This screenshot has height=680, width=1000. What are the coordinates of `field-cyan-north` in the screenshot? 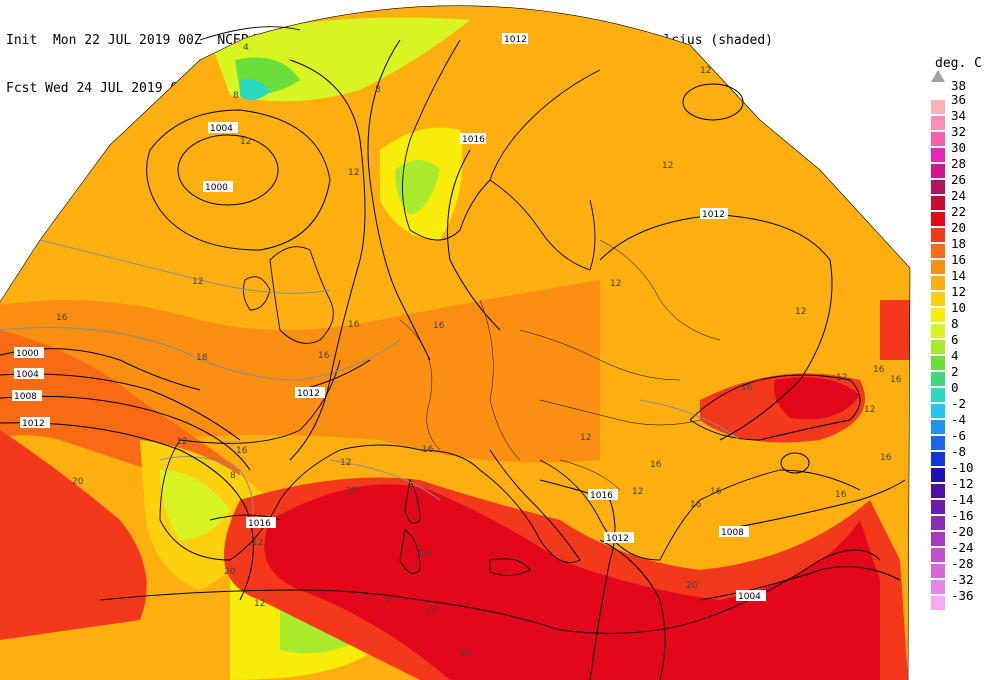 It's located at (255, 90).